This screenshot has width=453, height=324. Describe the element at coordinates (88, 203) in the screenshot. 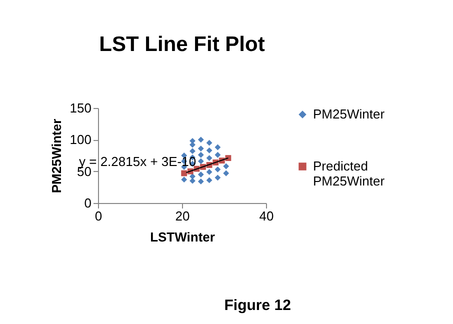

I see `y-tick-label: 0` at that location.